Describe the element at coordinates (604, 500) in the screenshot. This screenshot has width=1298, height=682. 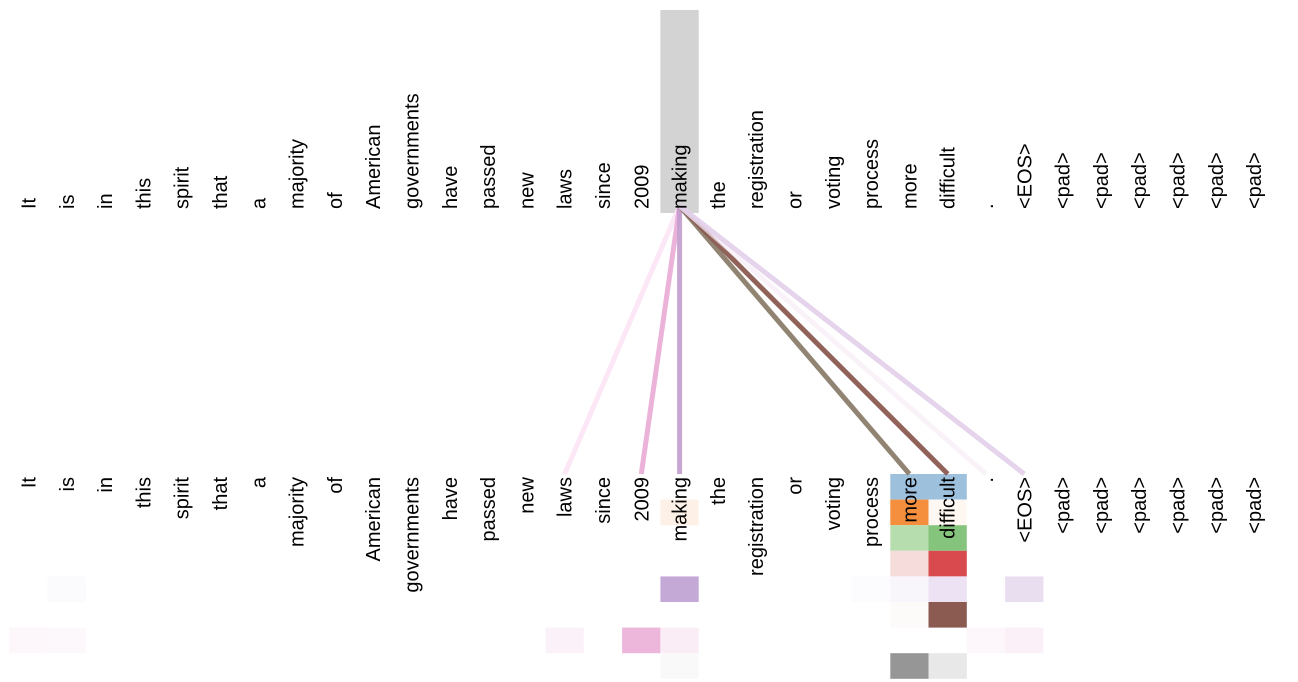
I see `right-token: since` at that location.